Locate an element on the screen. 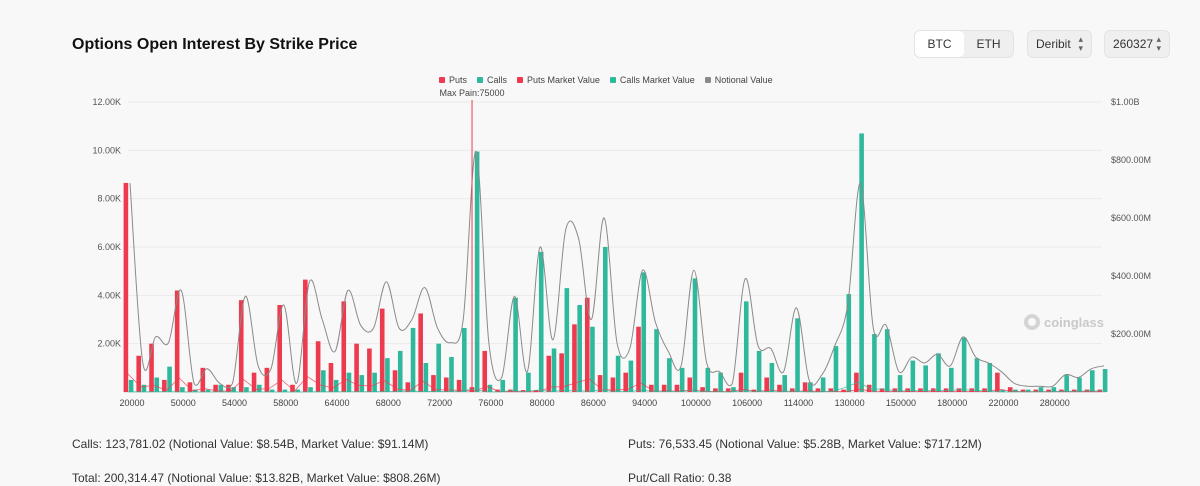  y-right-tick-label: $400.00M is located at coordinates (1131, 276).